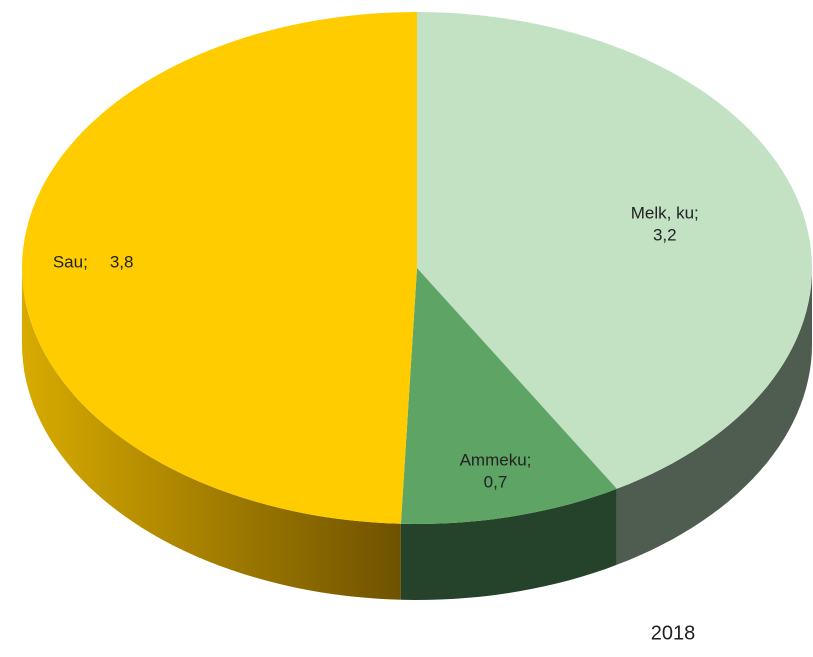  What do you see at coordinates (496, 471) in the screenshot?
I see `data-label: Ammeku; 0,7` at bounding box center [496, 471].